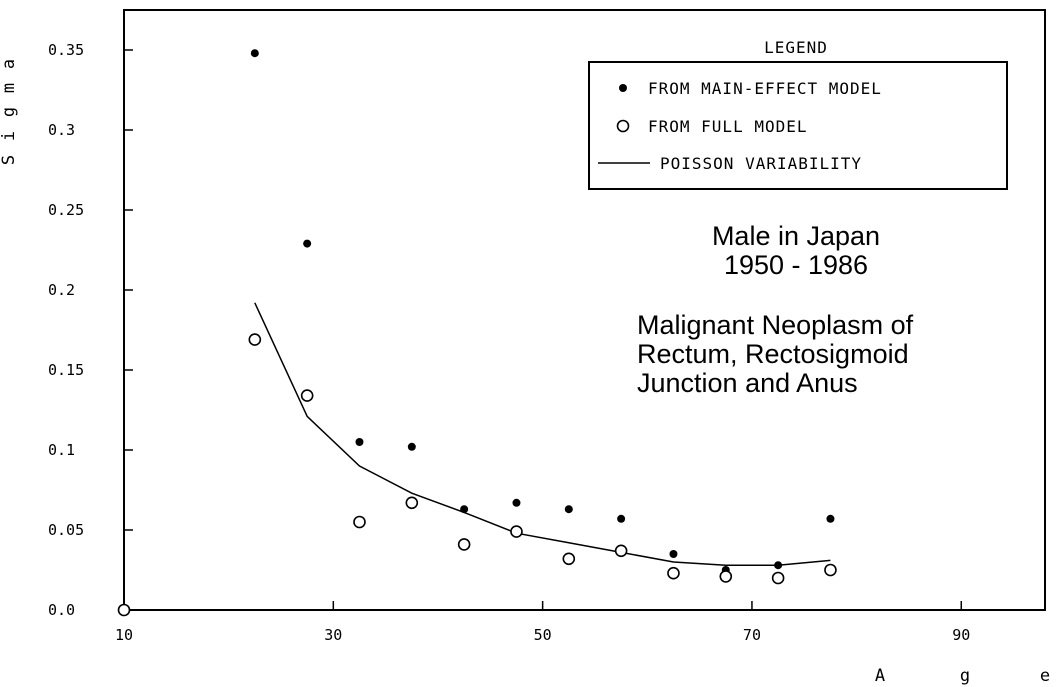  I want to click on legend-title: LEGEND, so click(796, 47).